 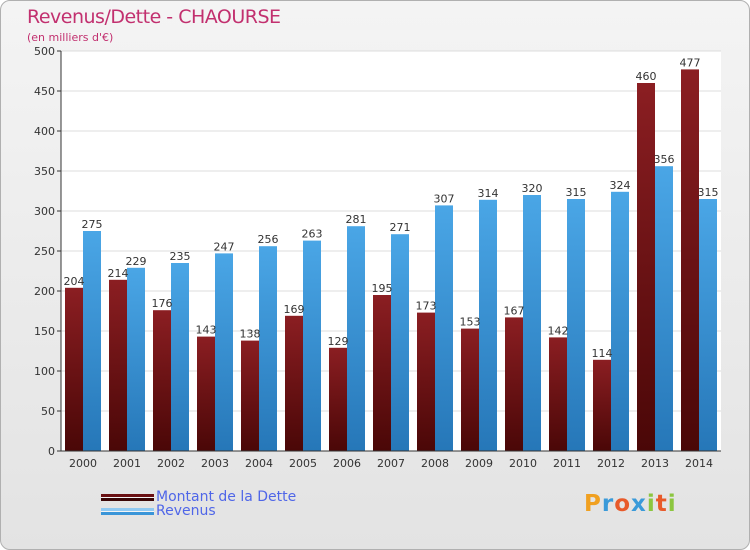 I want to click on bar-revenus-2005, so click(x=312, y=345).